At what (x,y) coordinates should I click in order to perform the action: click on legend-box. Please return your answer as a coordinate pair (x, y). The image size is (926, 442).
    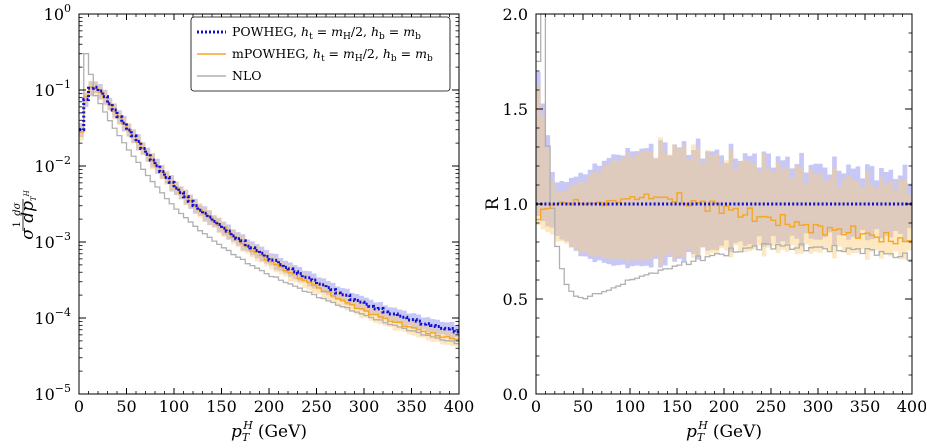
    Looking at the image, I should click on (320, 54).